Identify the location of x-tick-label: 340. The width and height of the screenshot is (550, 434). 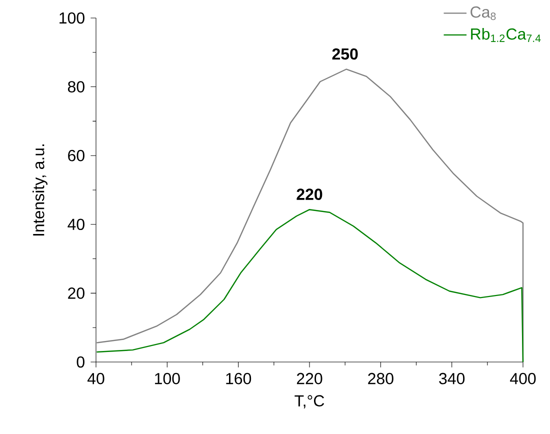
(452, 378).